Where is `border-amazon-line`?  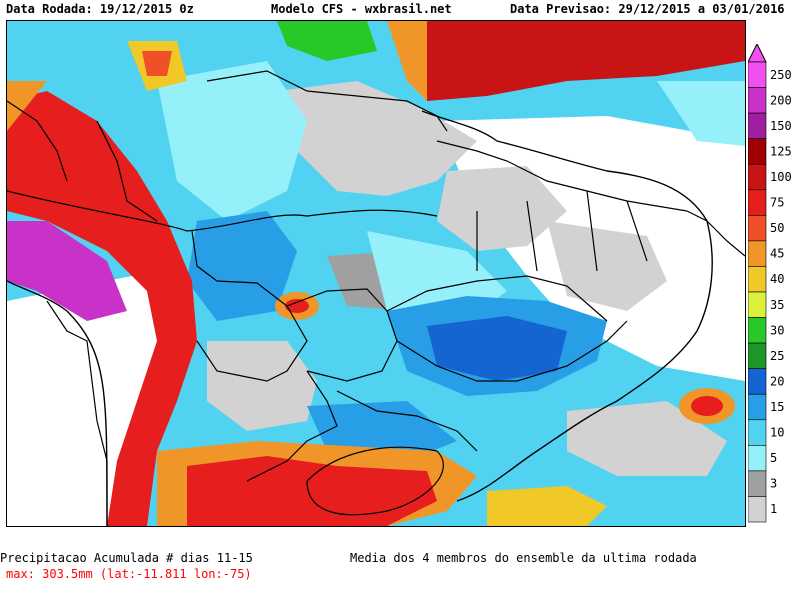
border-amazon-line is located at coordinates (222, 211).